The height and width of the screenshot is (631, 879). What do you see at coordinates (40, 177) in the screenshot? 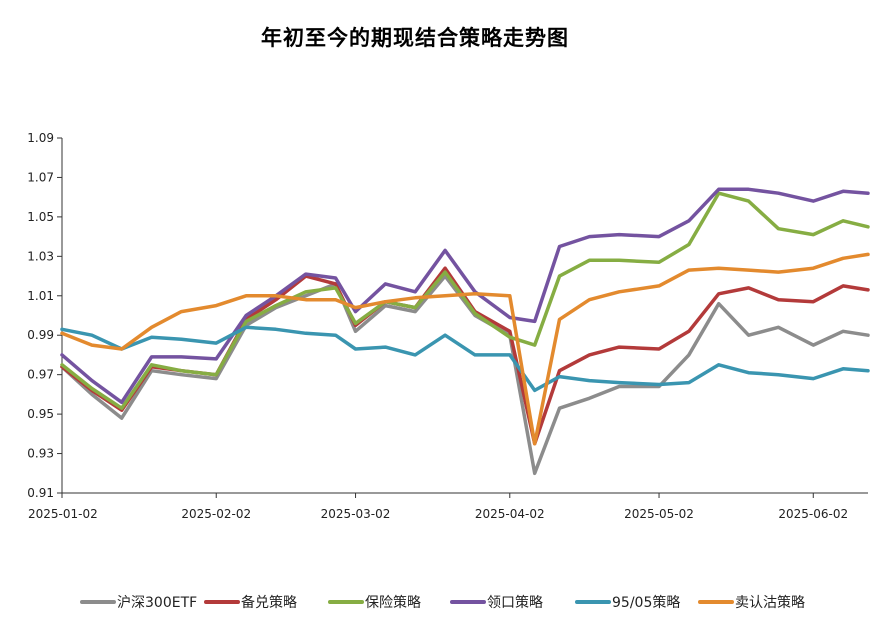
I see `y-tick-label: 1.07` at bounding box center [40, 177].